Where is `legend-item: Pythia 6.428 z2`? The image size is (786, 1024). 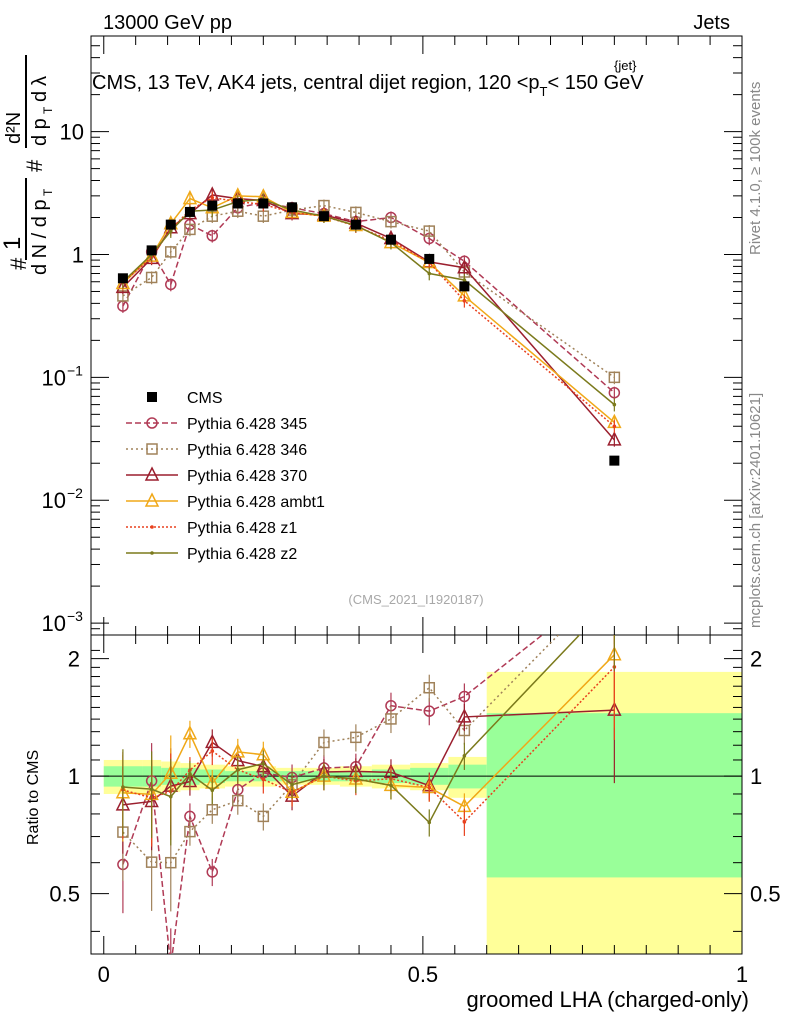
legend-item: Pythia 6.428 z2 is located at coordinates (211, 554).